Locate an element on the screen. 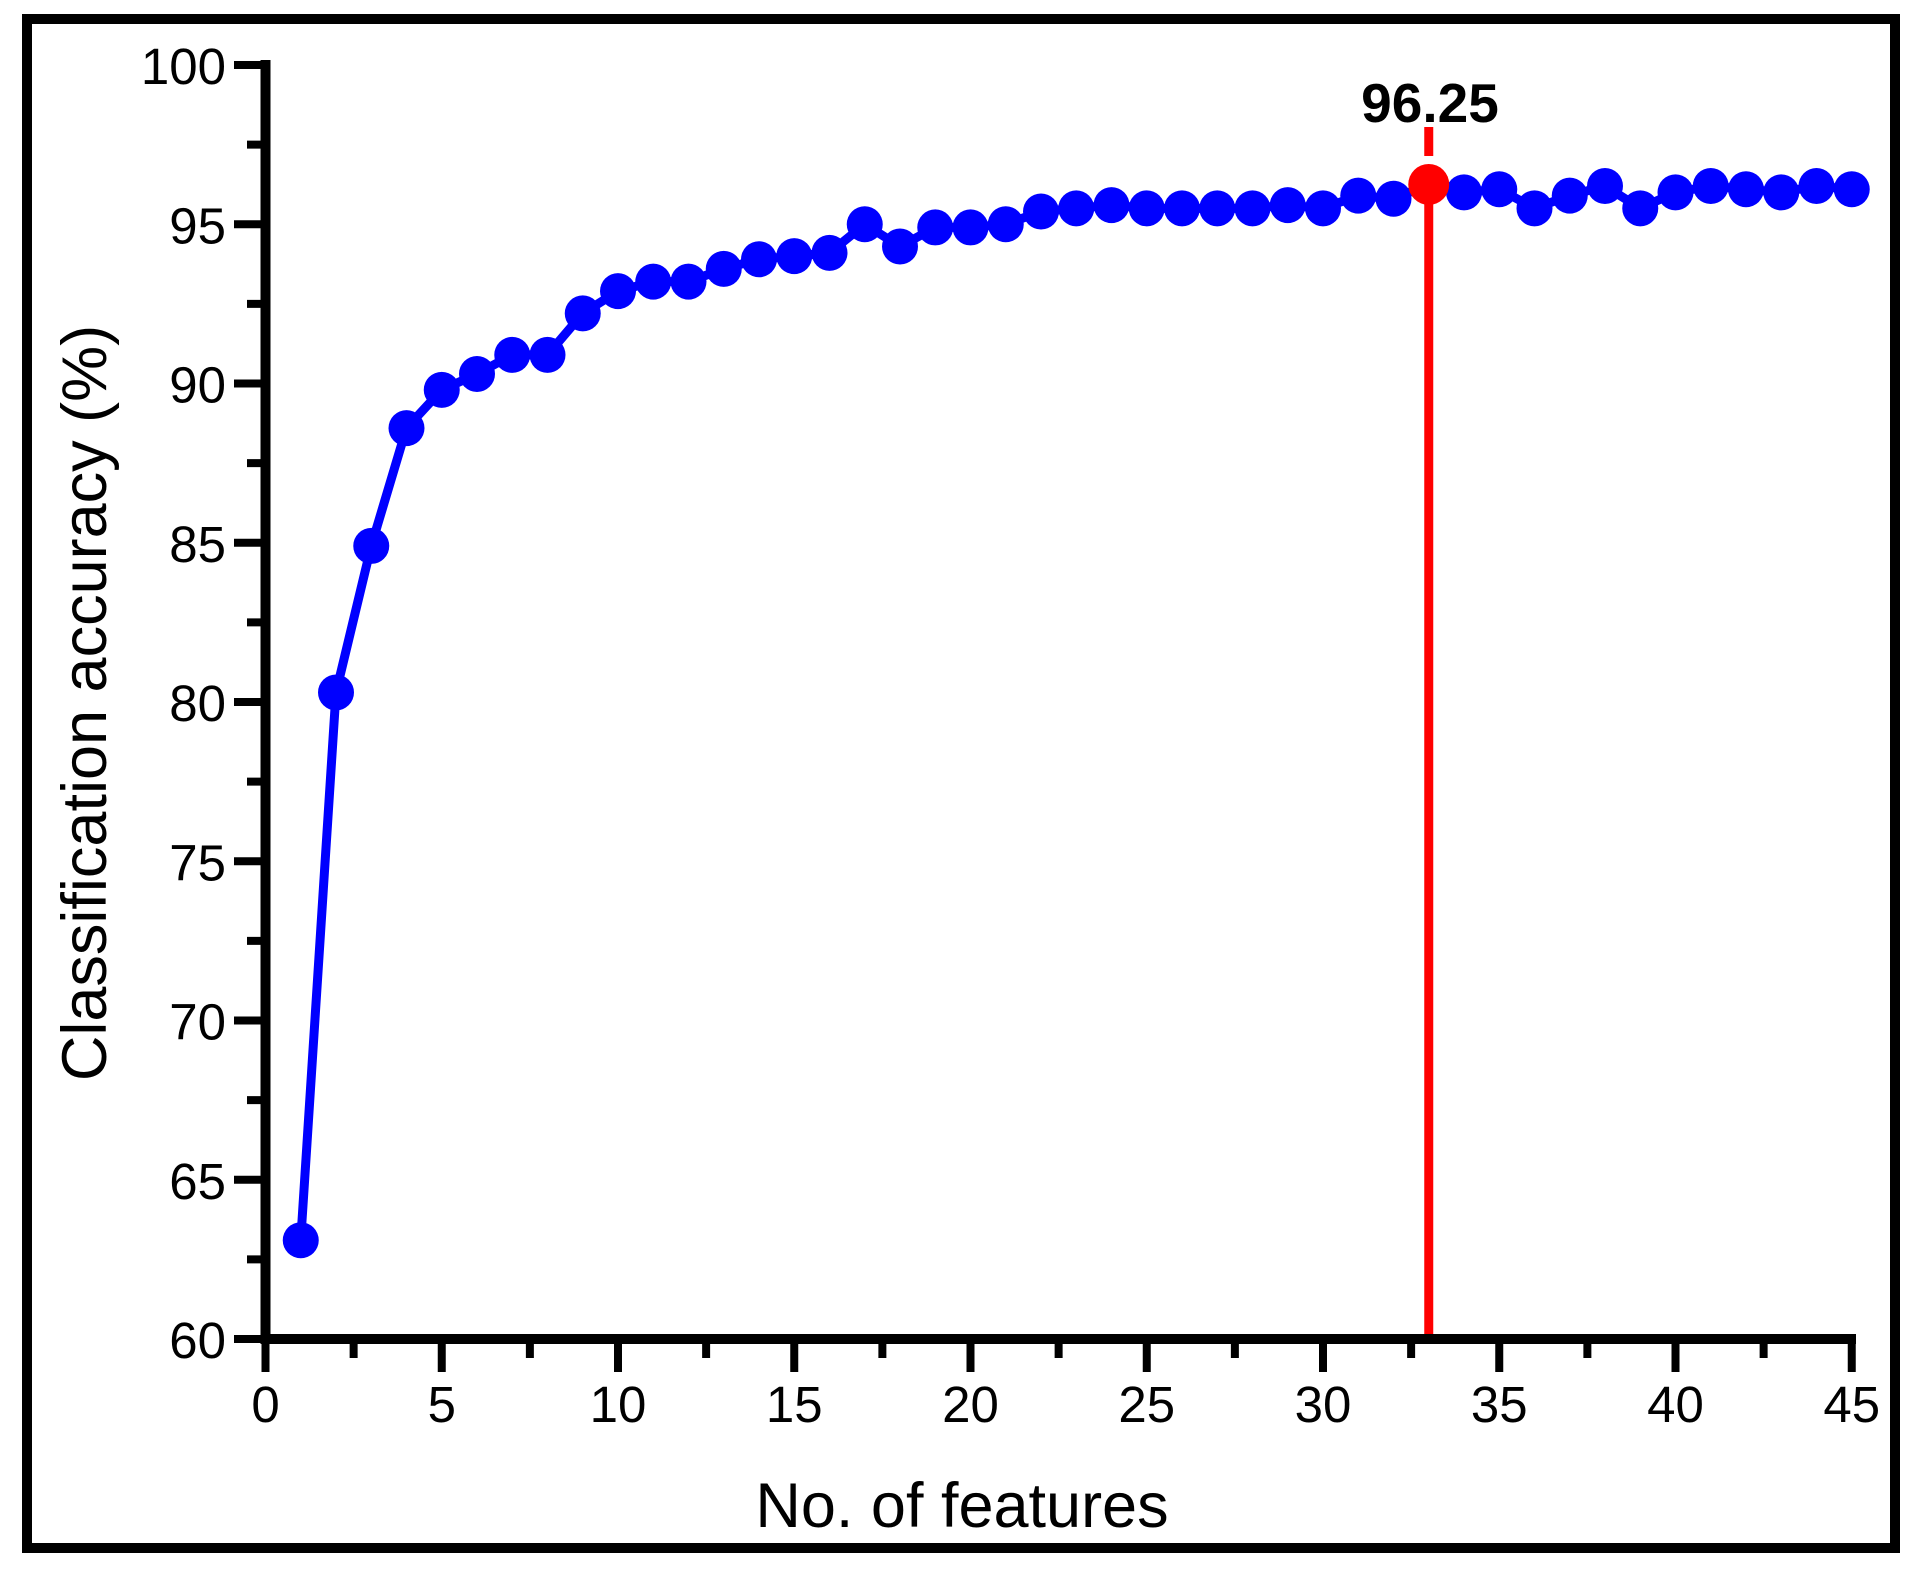  y-tick-label: 70 is located at coordinates (197, 1022).